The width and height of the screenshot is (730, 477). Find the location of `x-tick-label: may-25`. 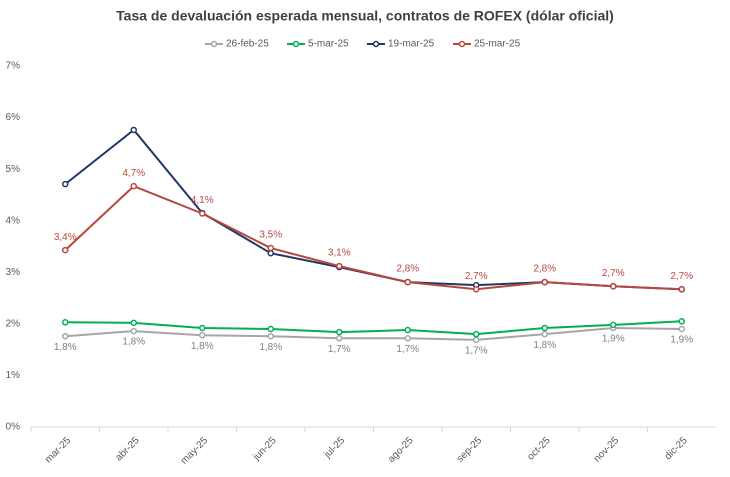

x-tick-label: may-25 is located at coordinates (195, 451).